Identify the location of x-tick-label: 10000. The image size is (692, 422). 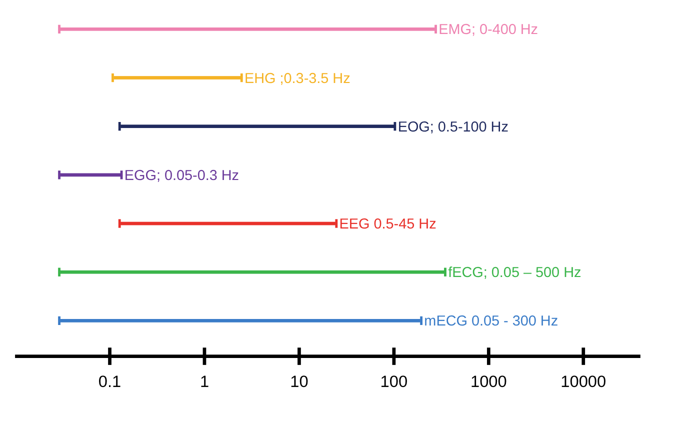
(583, 382).